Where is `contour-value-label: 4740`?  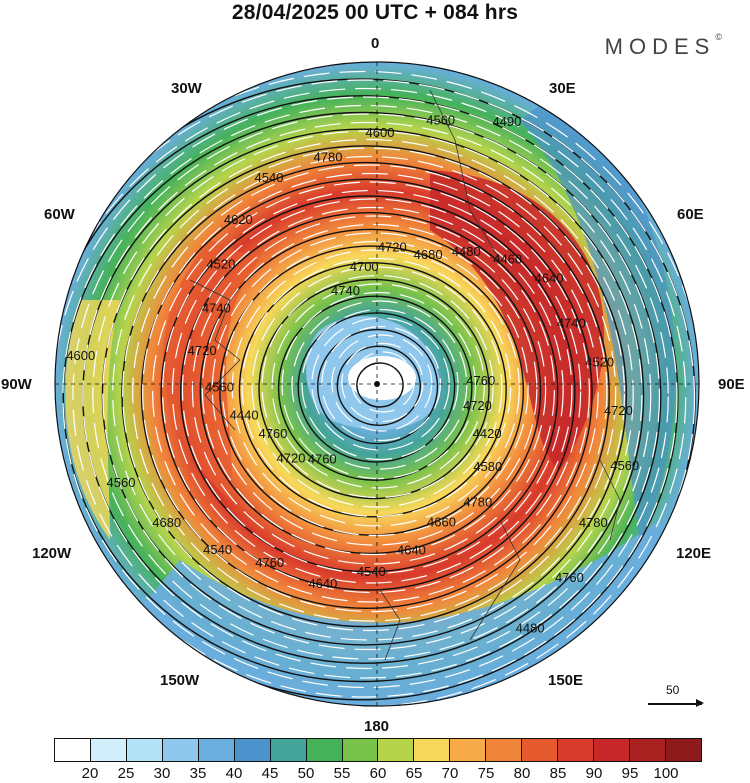 contour-value-label: 4740 is located at coordinates (216, 307).